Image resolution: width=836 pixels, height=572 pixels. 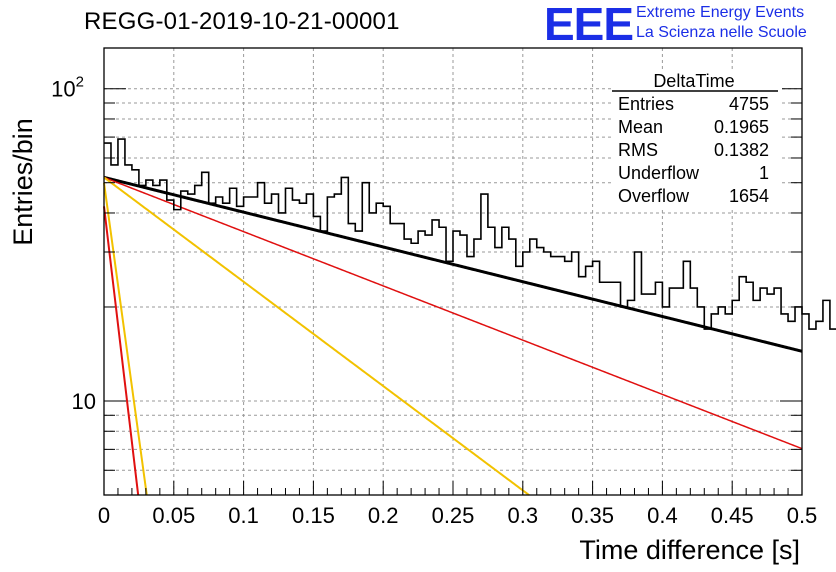 I want to click on y-tick-exponent: 2, so click(x=80, y=82).